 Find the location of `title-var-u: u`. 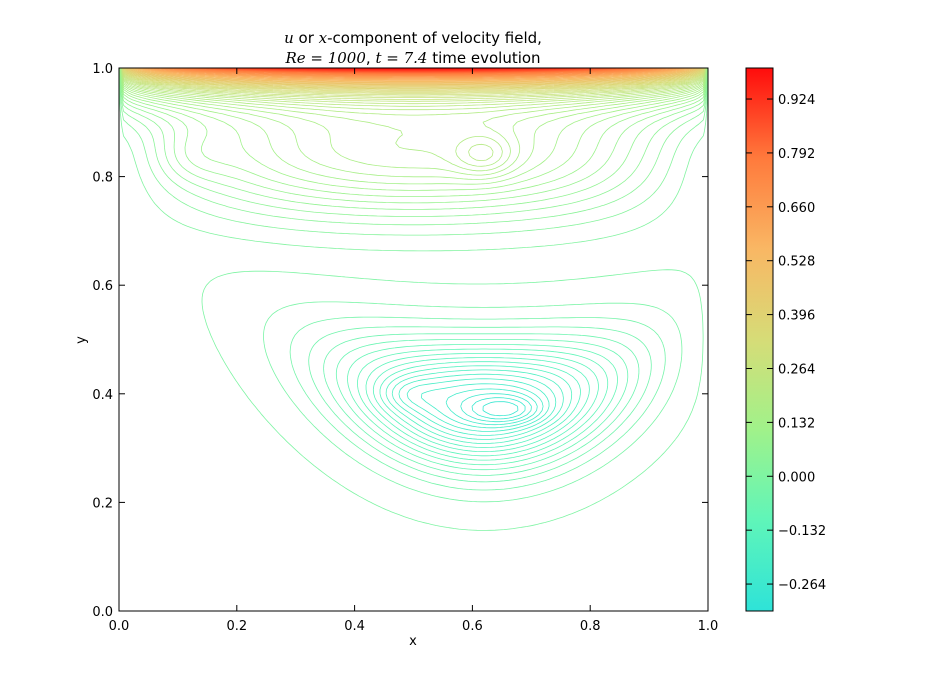

title-var-u: u is located at coordinates (289, 38).